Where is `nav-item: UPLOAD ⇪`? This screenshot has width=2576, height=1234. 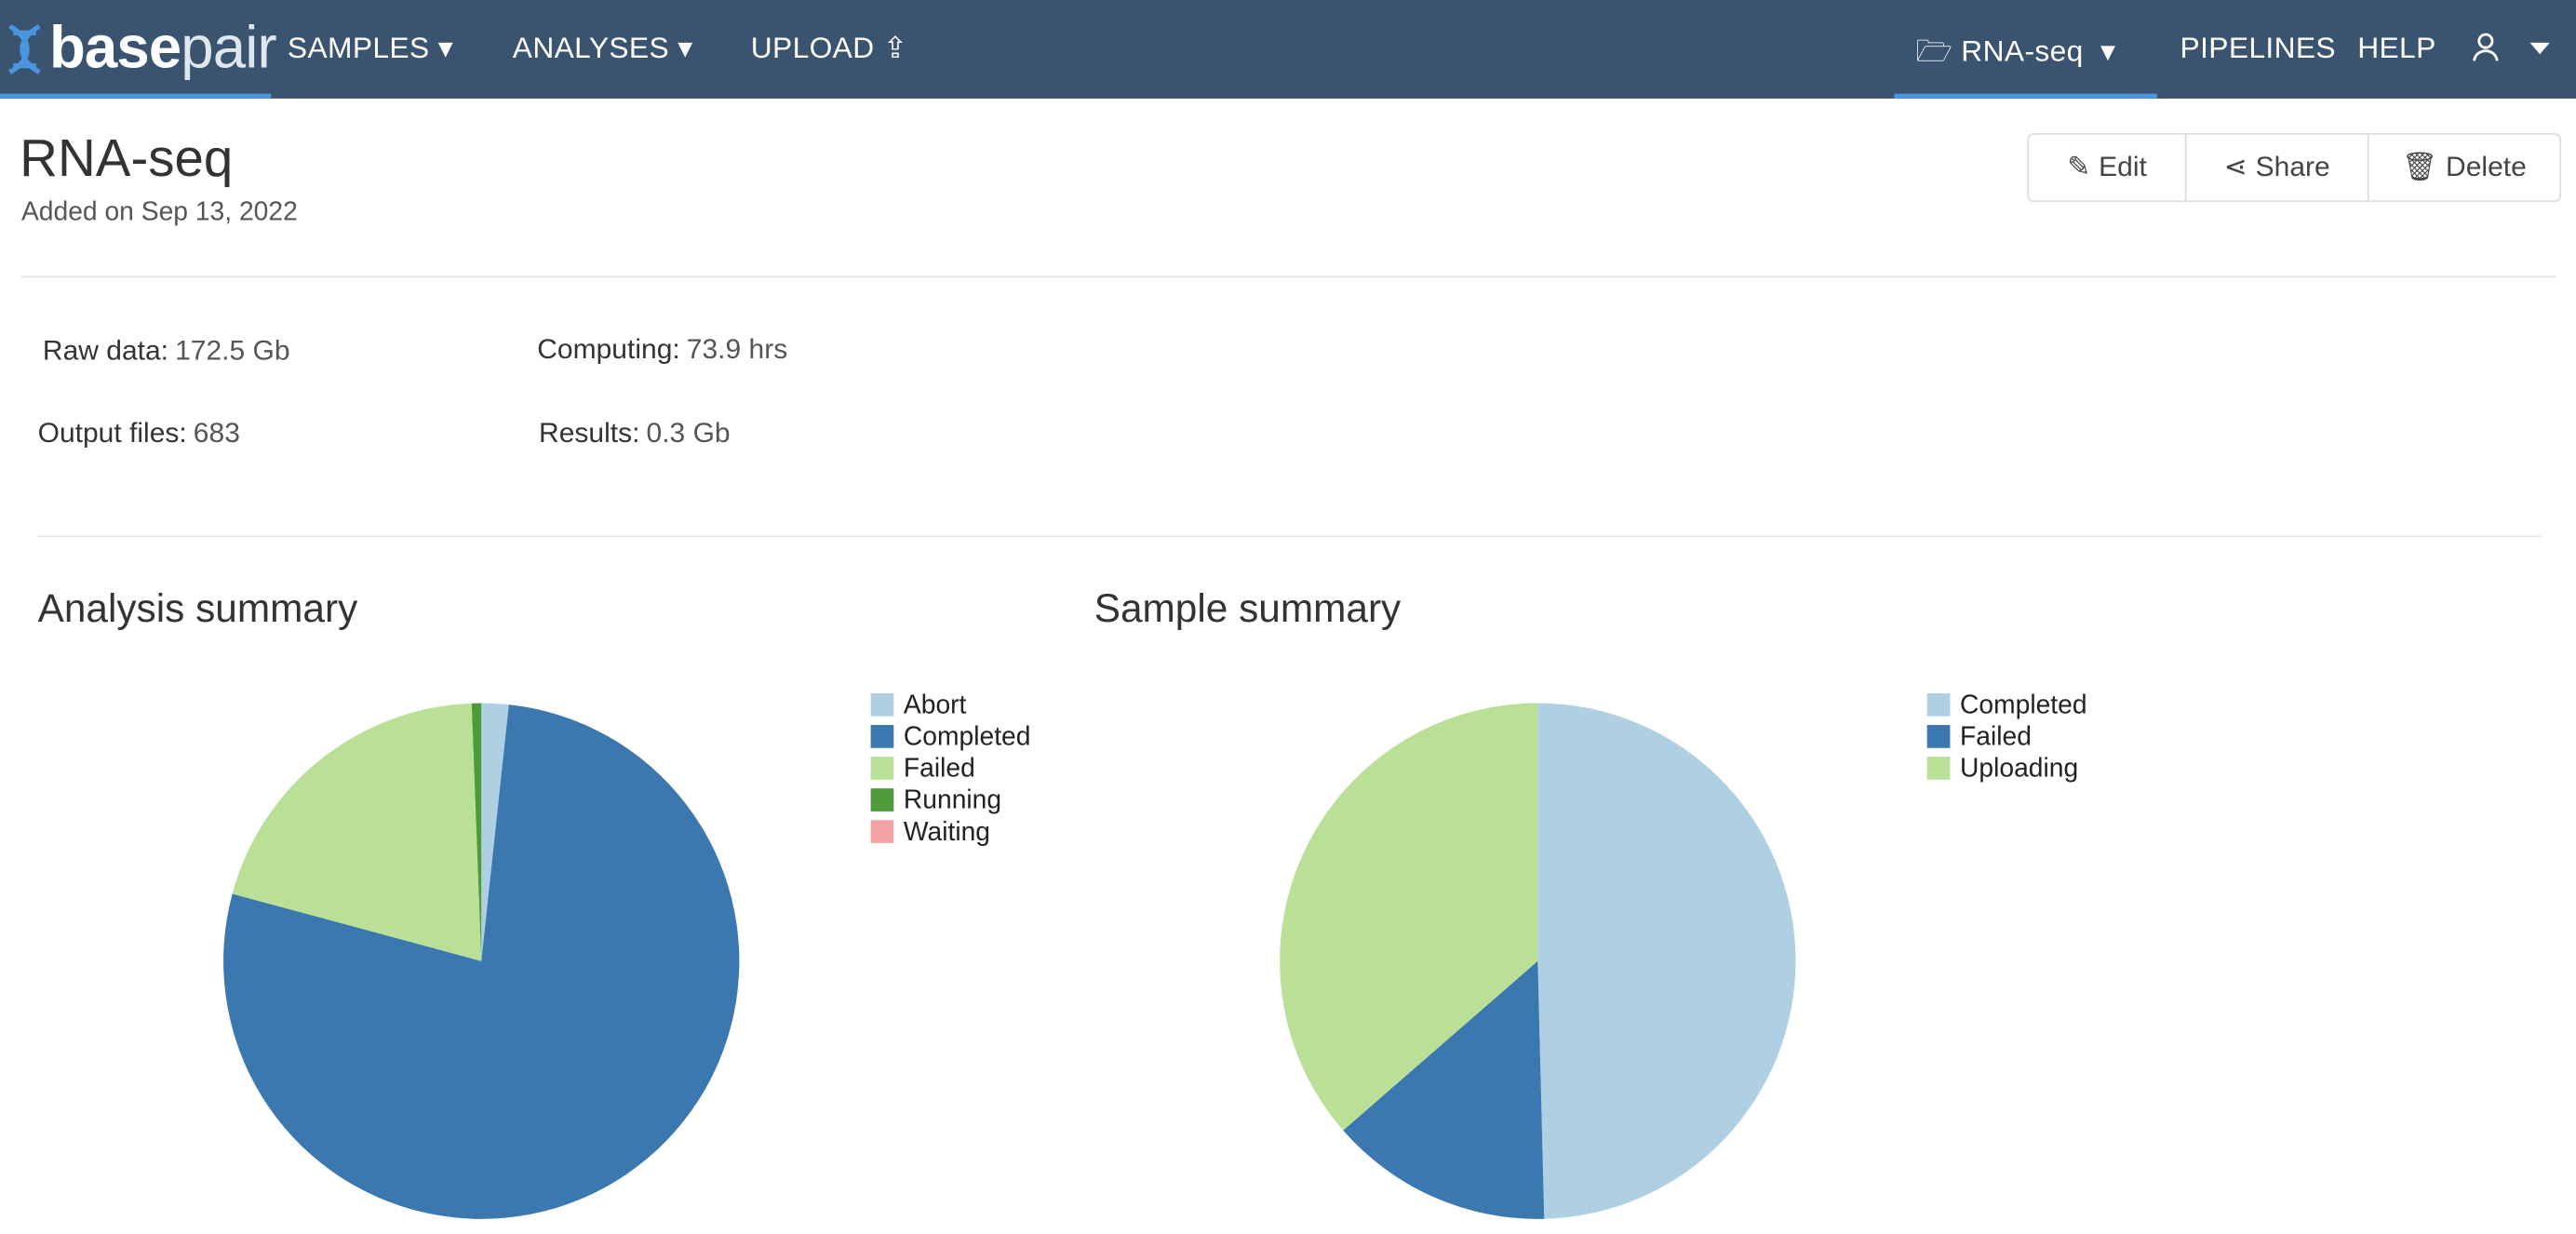 nav-item: UPLOAD ⇪ is located at coordinates (829, 47).